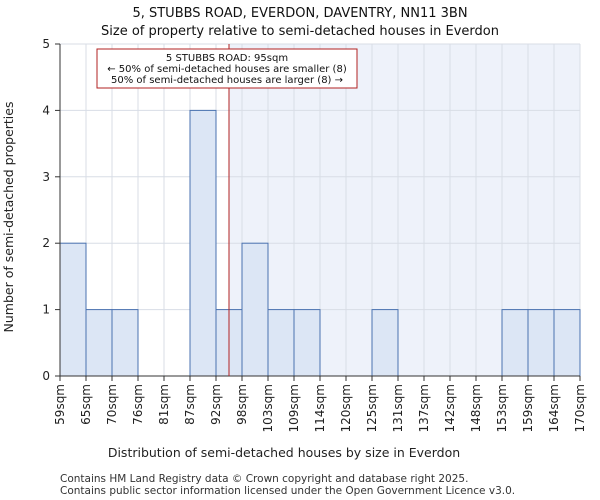 The height and width of the screenshot is (500, 600). What do you see at coordinates (255, 309) in the screenshot?
I see `bar-98sqm` at bounding box center [255, 309].